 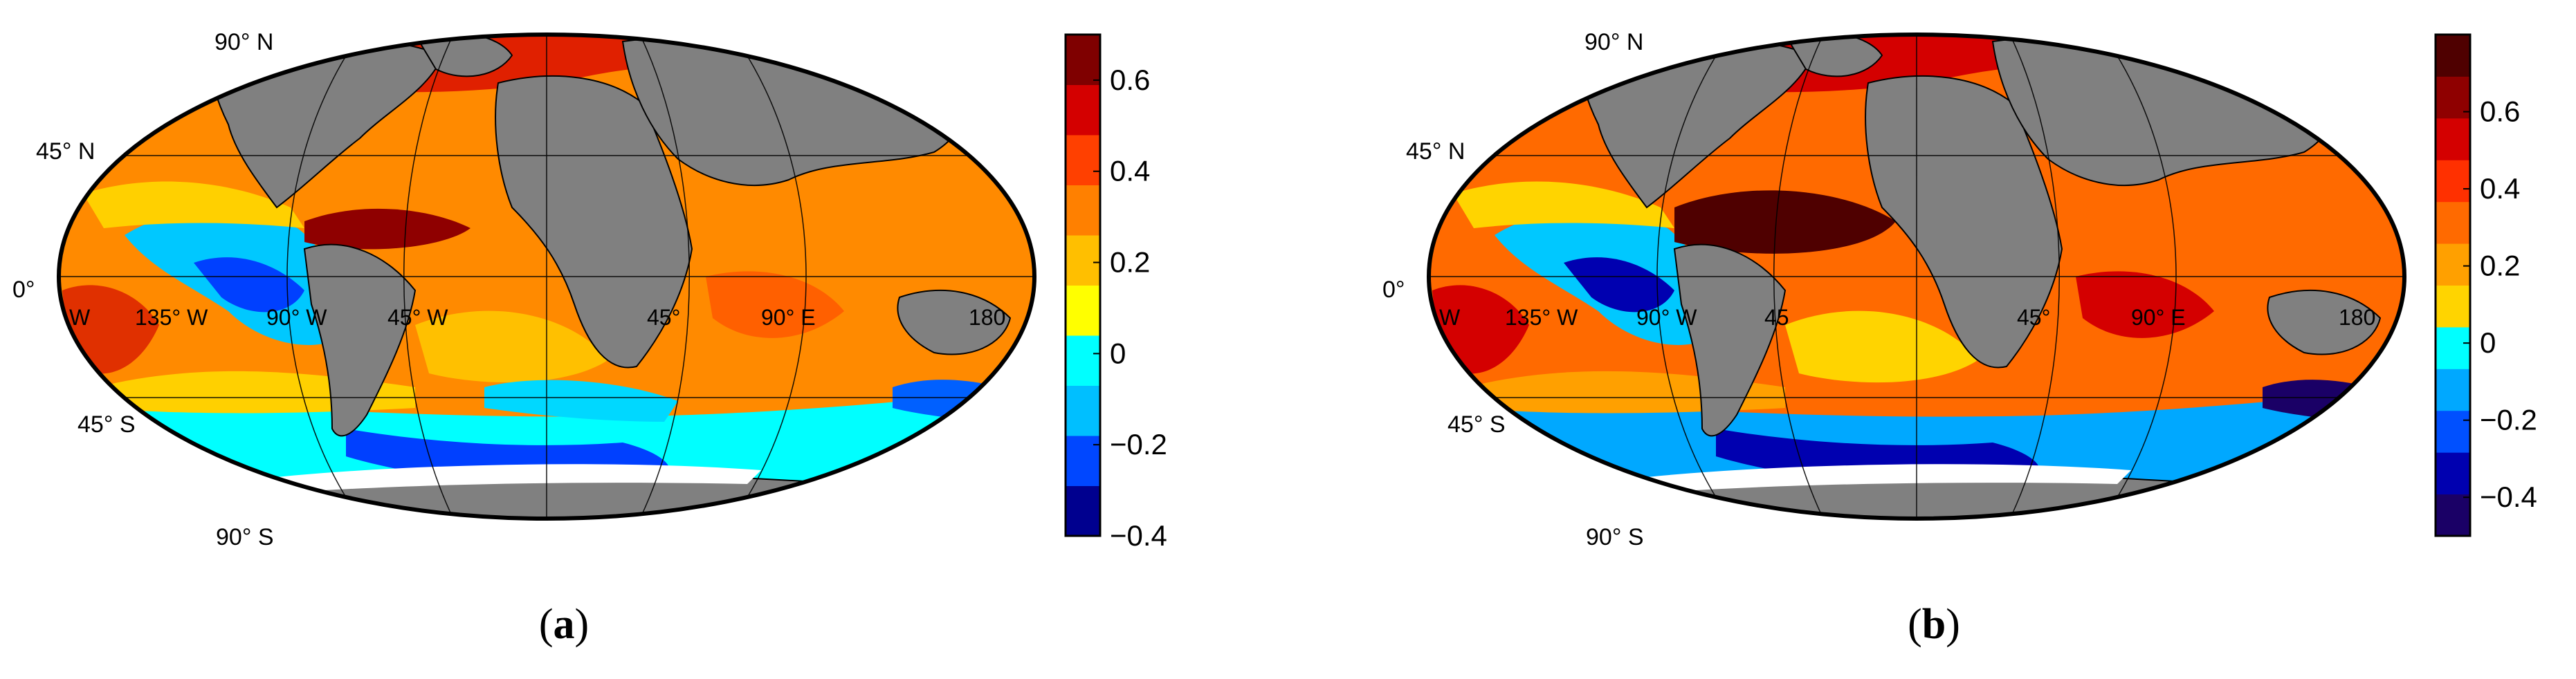 What do you see at coordinates (1785, 222) in the screenshot?
I see `panel-b-tatl-hot` at bounding box center [1785, 222].